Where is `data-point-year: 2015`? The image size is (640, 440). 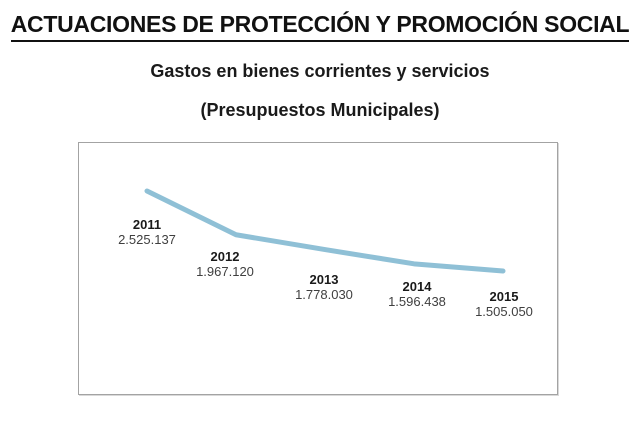 data-point-year: 2015 is located at coordinates (504, 296).